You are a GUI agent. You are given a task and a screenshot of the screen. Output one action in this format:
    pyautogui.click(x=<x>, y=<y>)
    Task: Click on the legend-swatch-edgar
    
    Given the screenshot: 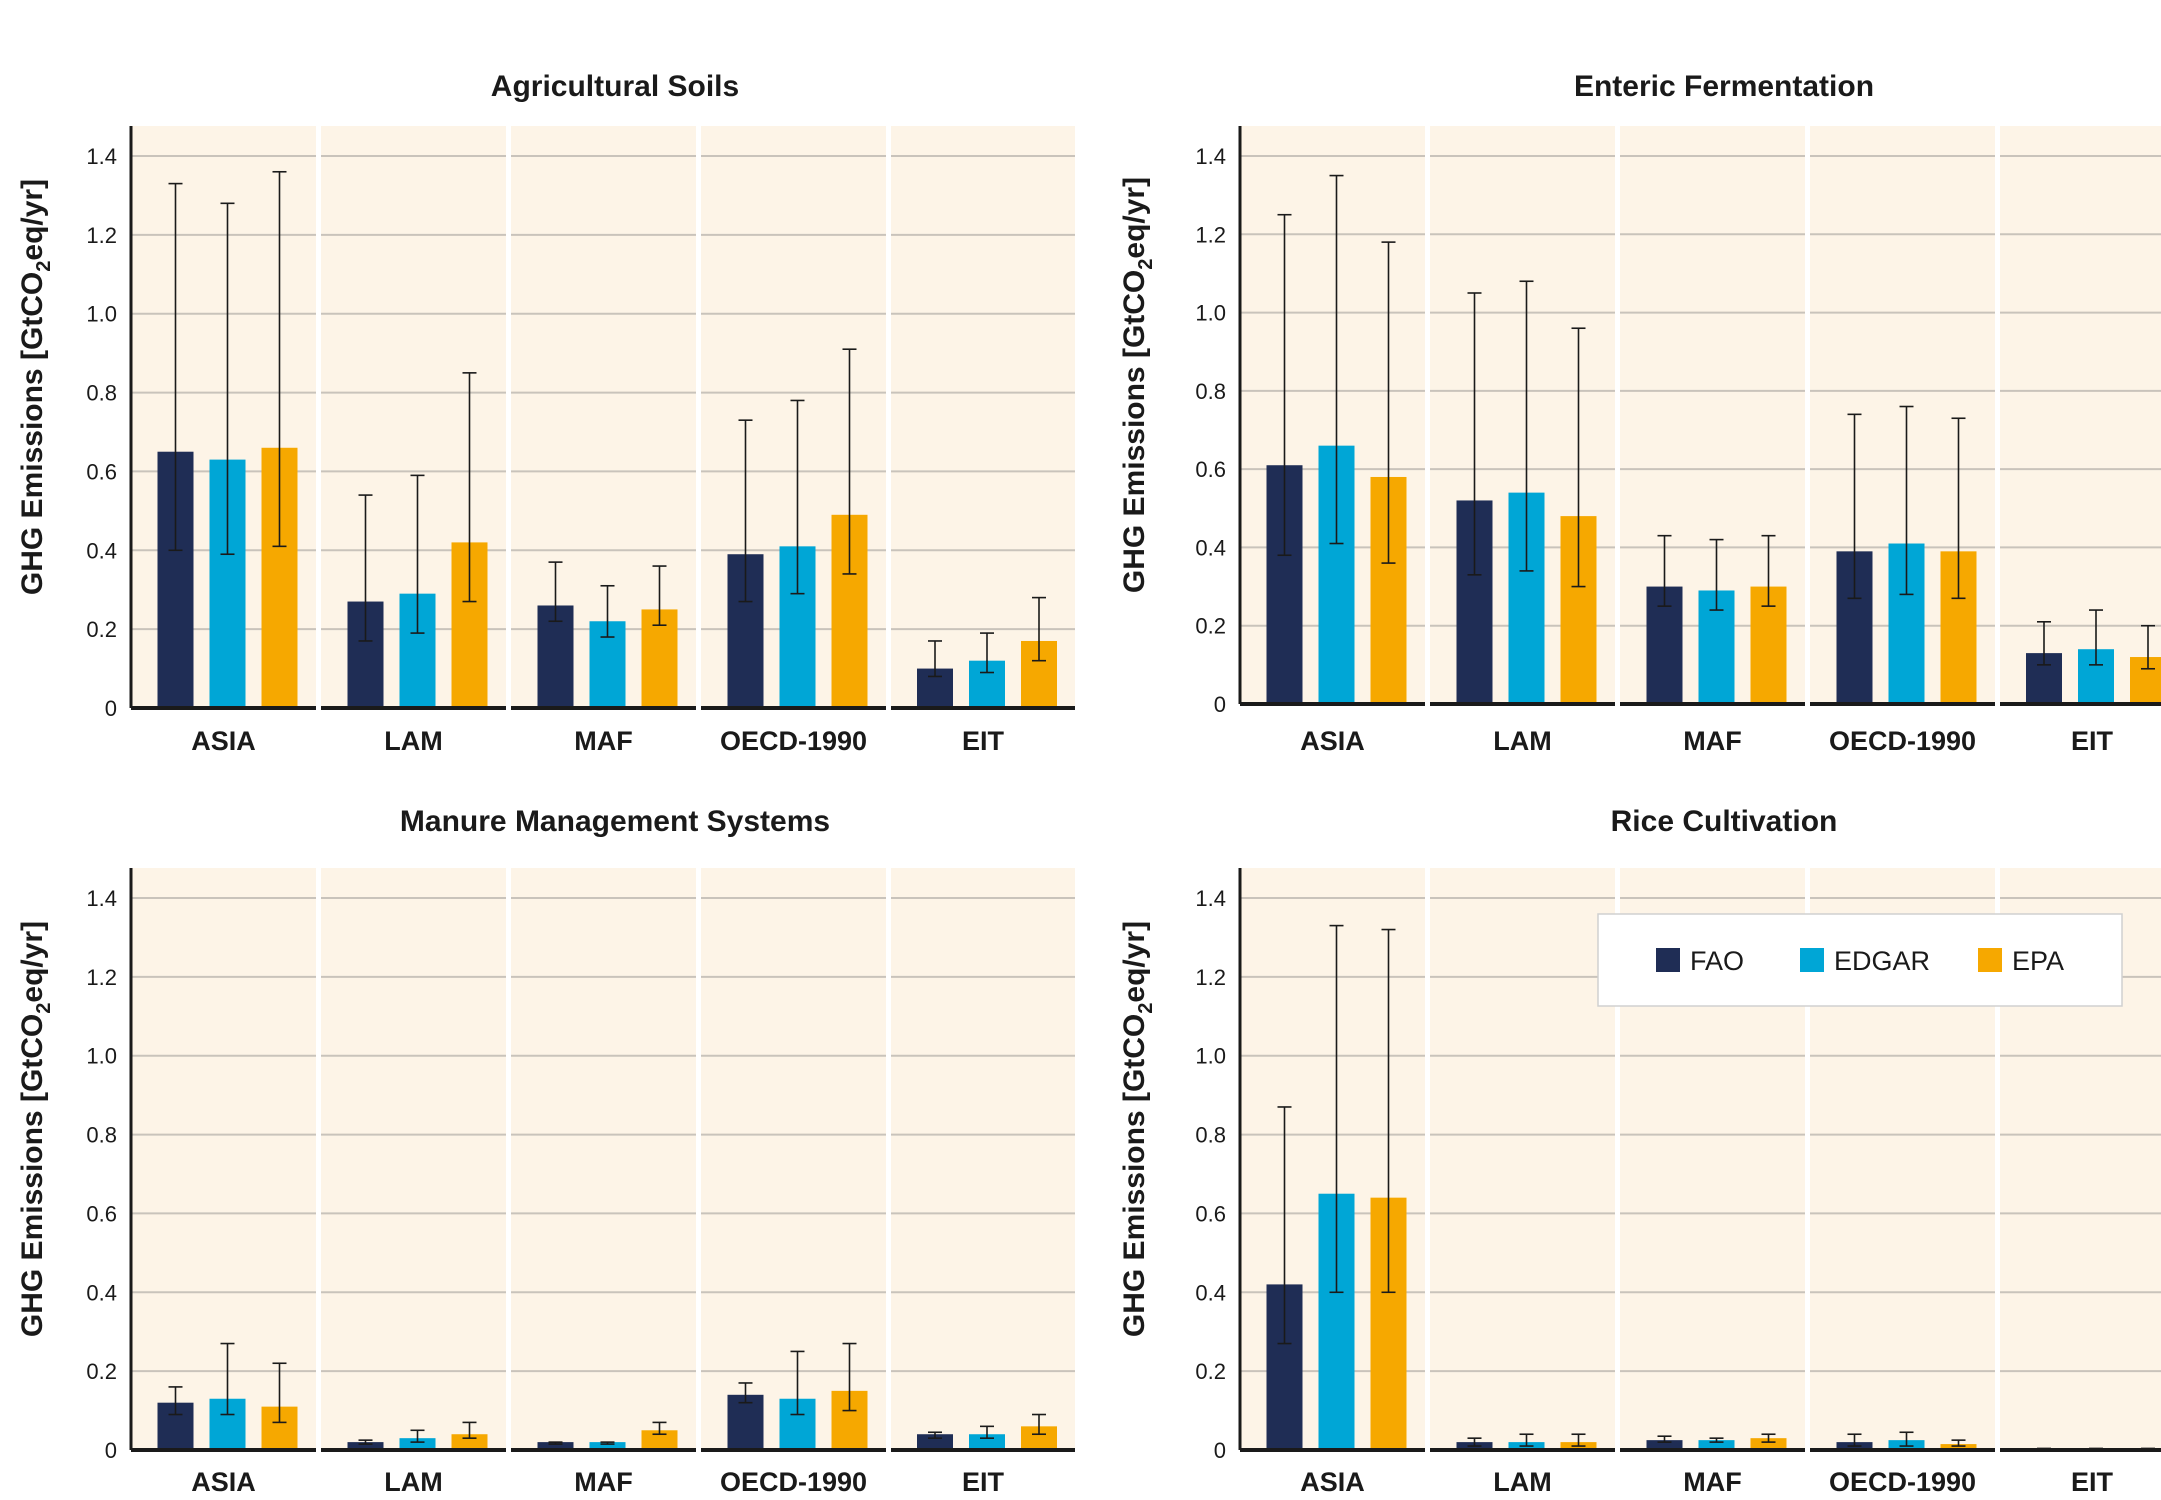 What is the action you would take?
    pyautogui.click(x=1812, y=960)
    